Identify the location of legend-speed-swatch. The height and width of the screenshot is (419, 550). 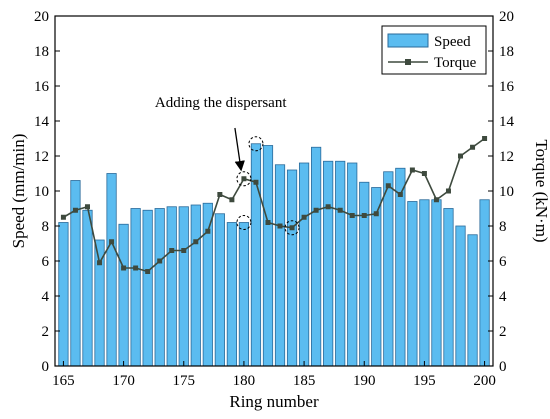
(408, 40).